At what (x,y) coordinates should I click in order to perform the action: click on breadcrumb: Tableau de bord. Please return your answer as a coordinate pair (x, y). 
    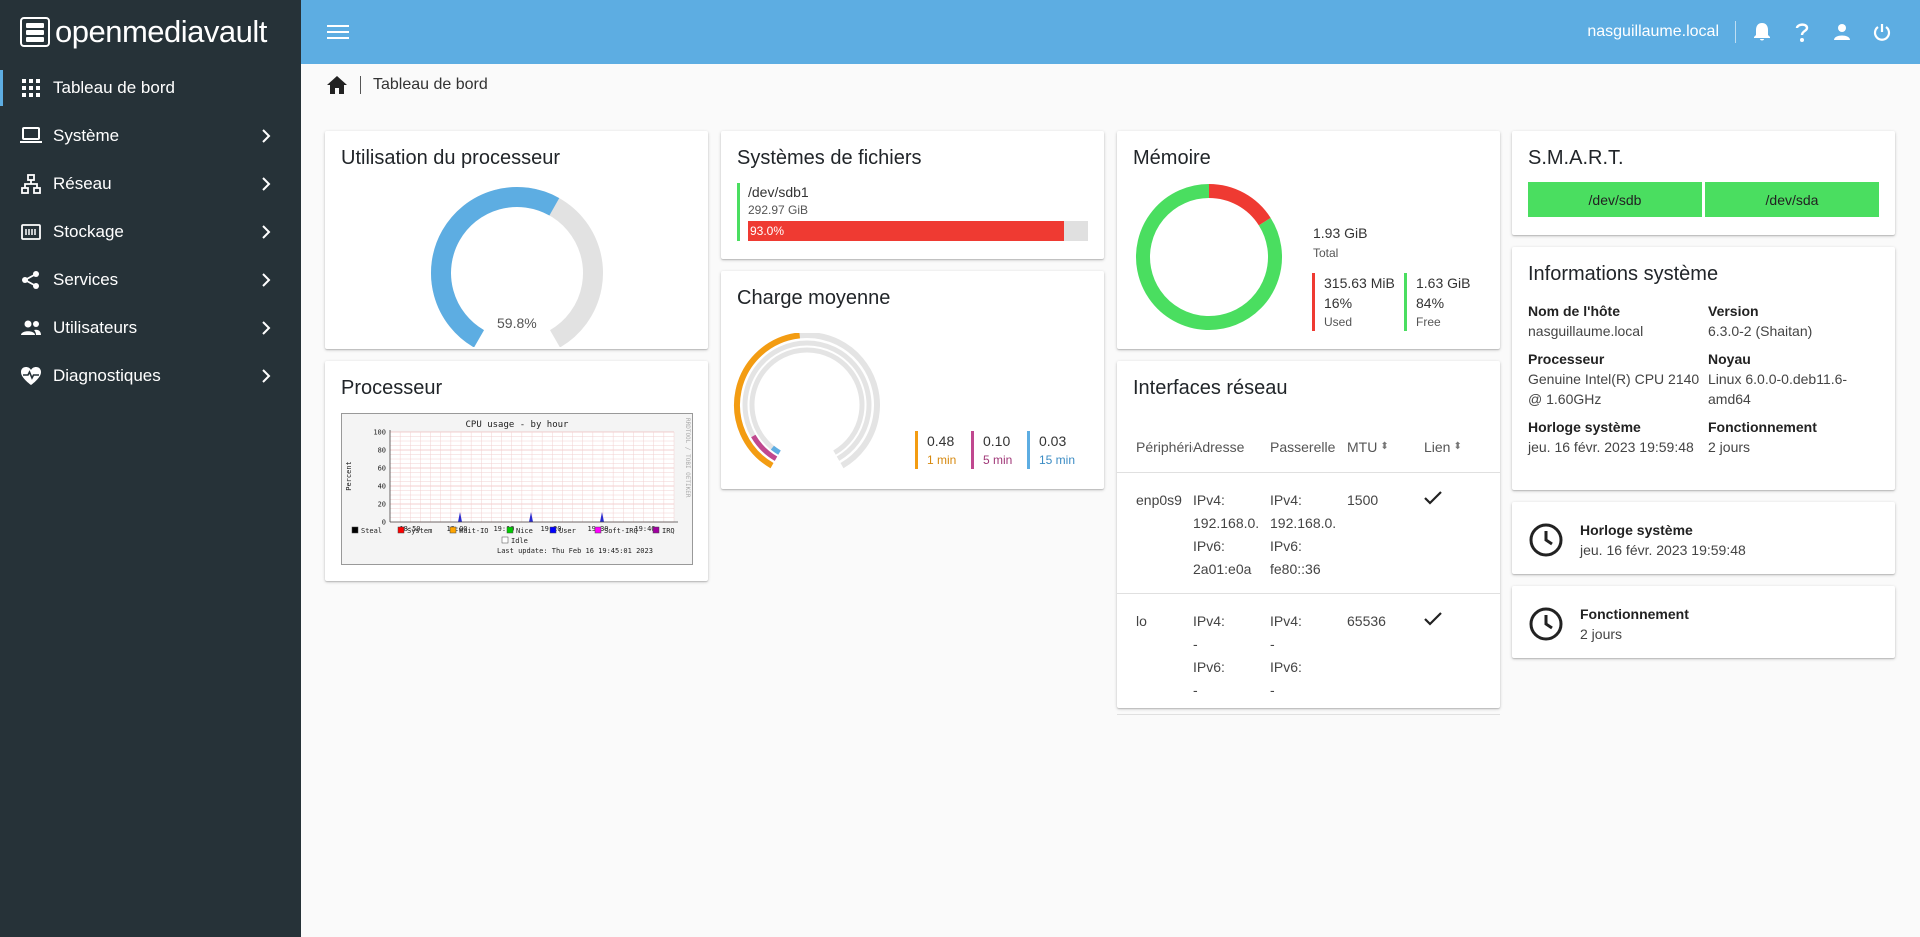
    Looking at the image, I should click on (407, 85).